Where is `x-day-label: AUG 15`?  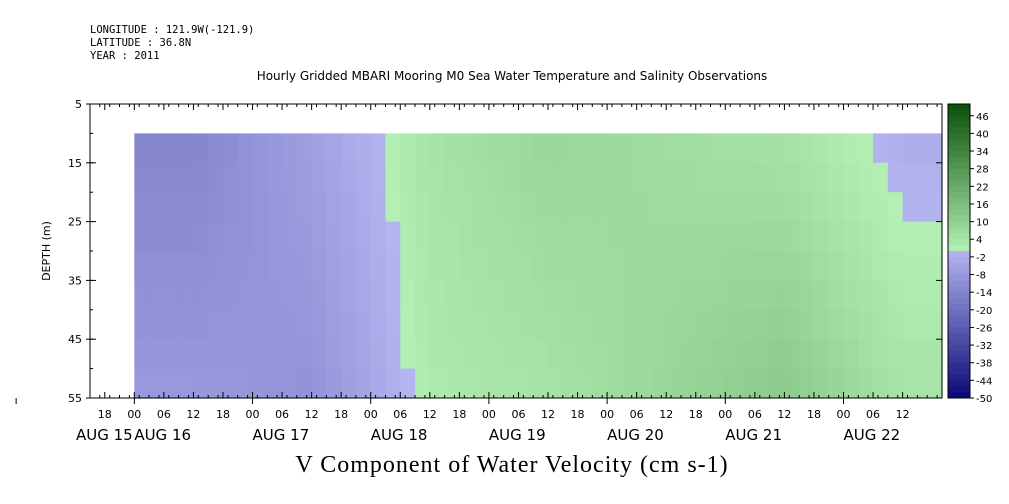 x-day-label: AUG 15 is located at coordinates (104, 435).